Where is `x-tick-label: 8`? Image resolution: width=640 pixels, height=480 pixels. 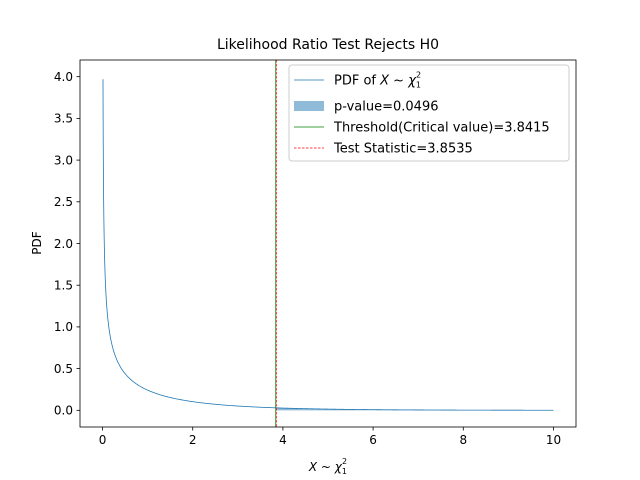 x-tick-label: 8 is located at coordinates (463, 440).